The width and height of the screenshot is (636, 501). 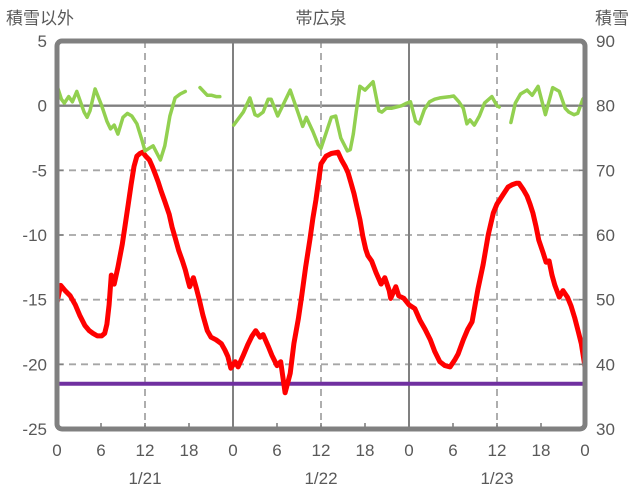 What do you see at coordinates (366, 116) in the screenshot?
I see `green-line-seg3` at bounding box center [366, 116].